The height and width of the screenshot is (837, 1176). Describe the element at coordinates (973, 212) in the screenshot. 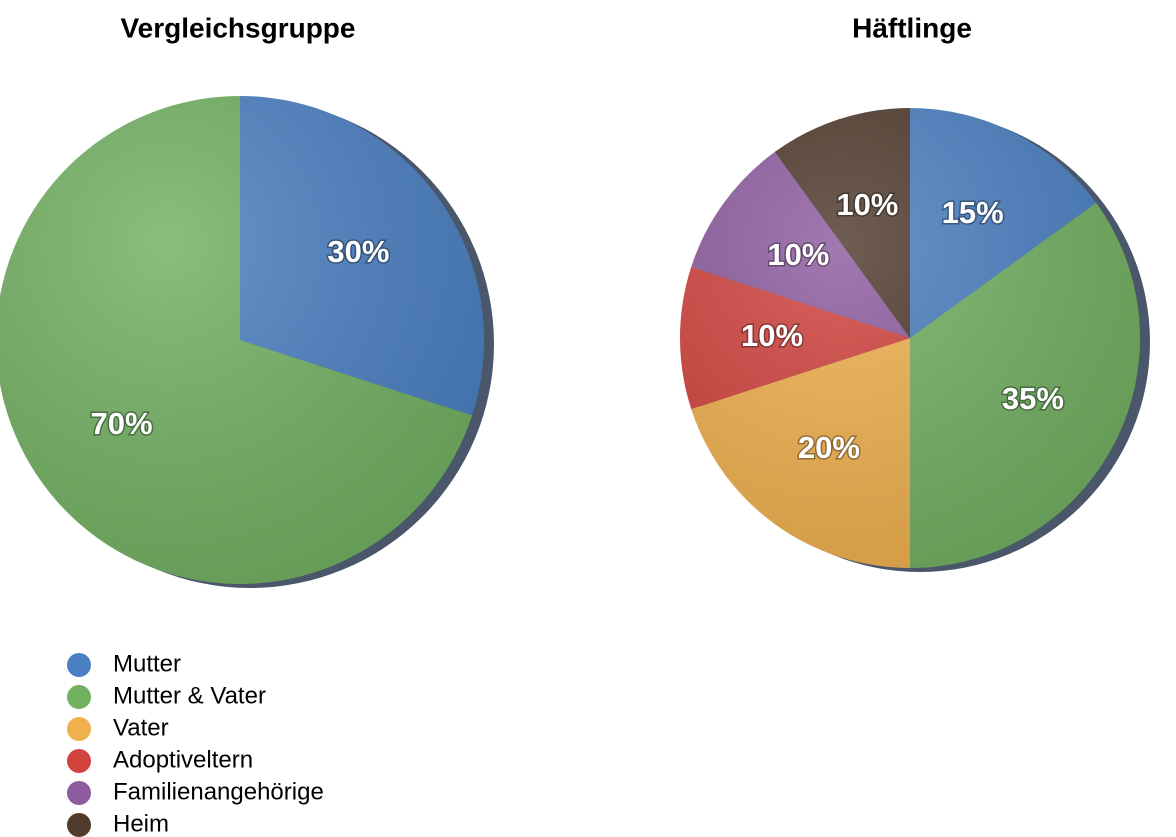

I see `value-label: 15%` at that location.